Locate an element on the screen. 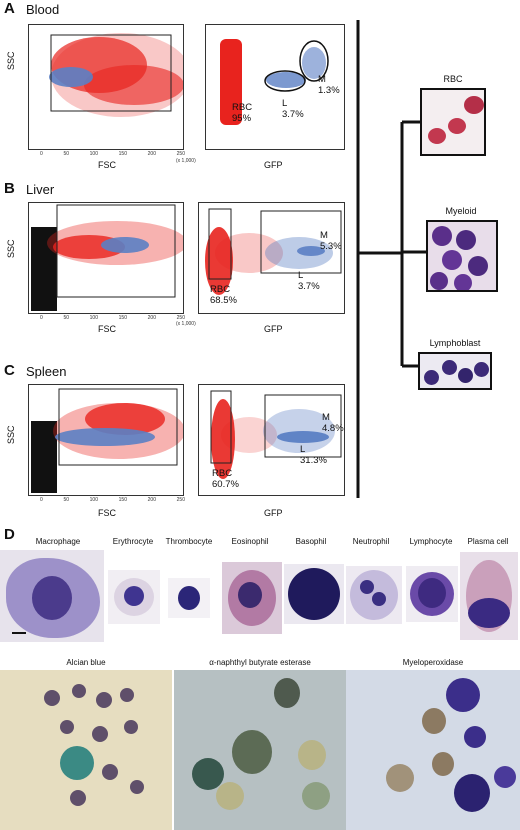 Image resolution: width=520 pixels, height=830 pixels. rbc-pct: 60.7% is located at coordinates (225, 484).